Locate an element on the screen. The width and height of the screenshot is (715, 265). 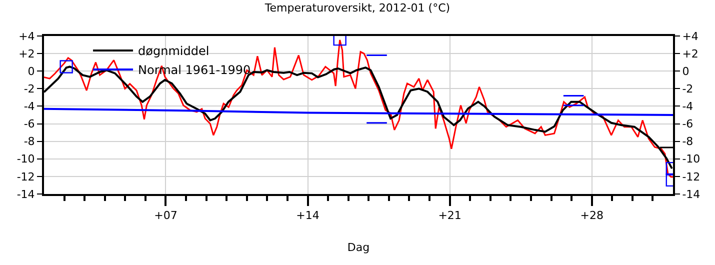
y-tick-label: 0 is located at coordinates (31, 71).